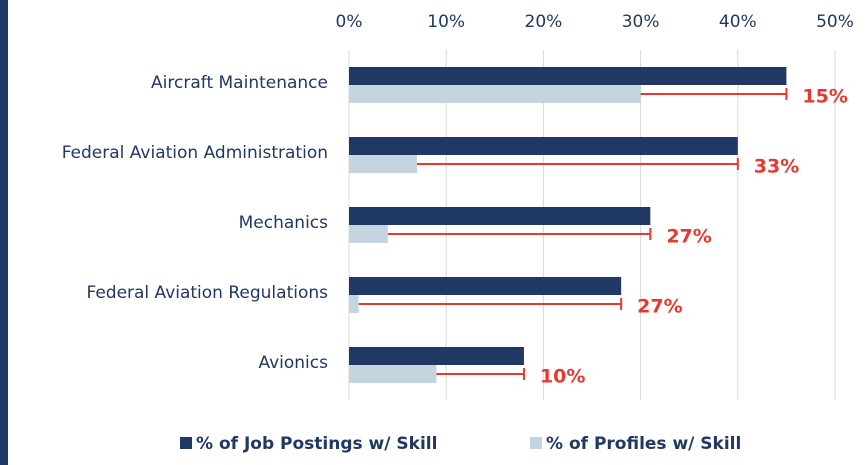 This screenshot has height=465, width=867. Describe the element at coordinates (4, 232) in the screenshot. I see `side-stripe` at that location.